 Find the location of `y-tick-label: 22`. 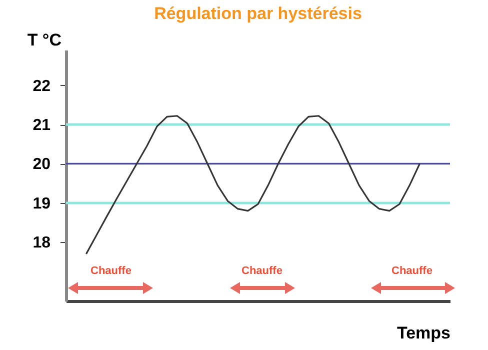

y-tick-label: 22 is located at coordinates (41, 86).